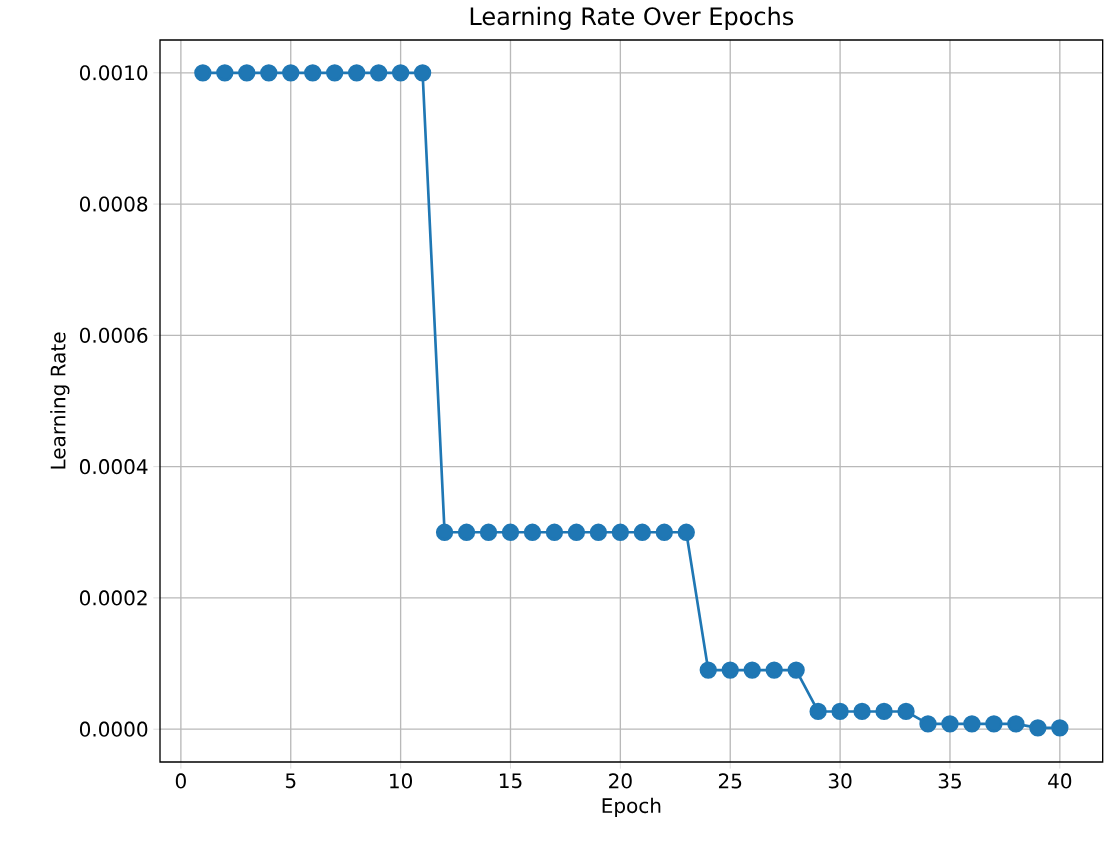 The image size is (1105, 846). I want to click on y-tick-label: 0.0008, so click(113, 204).